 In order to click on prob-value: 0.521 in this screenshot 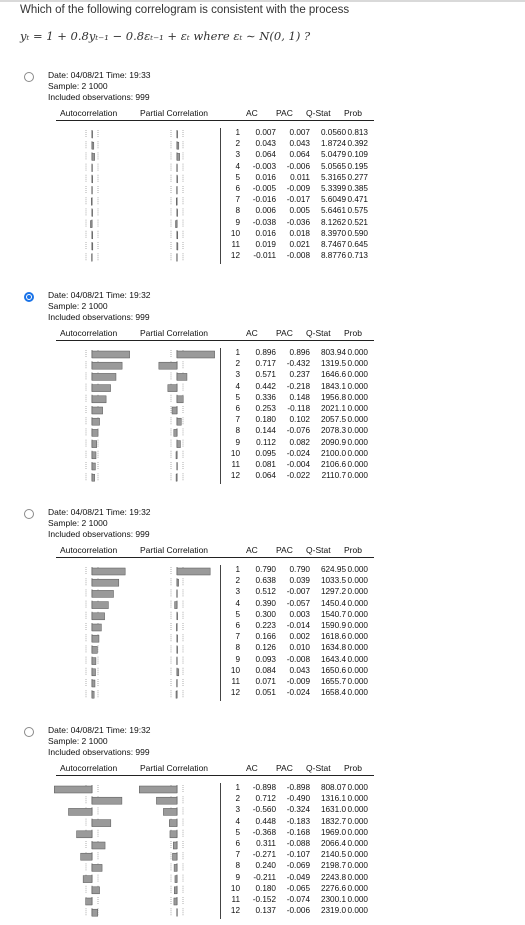, I will do `click(358, 222)`.